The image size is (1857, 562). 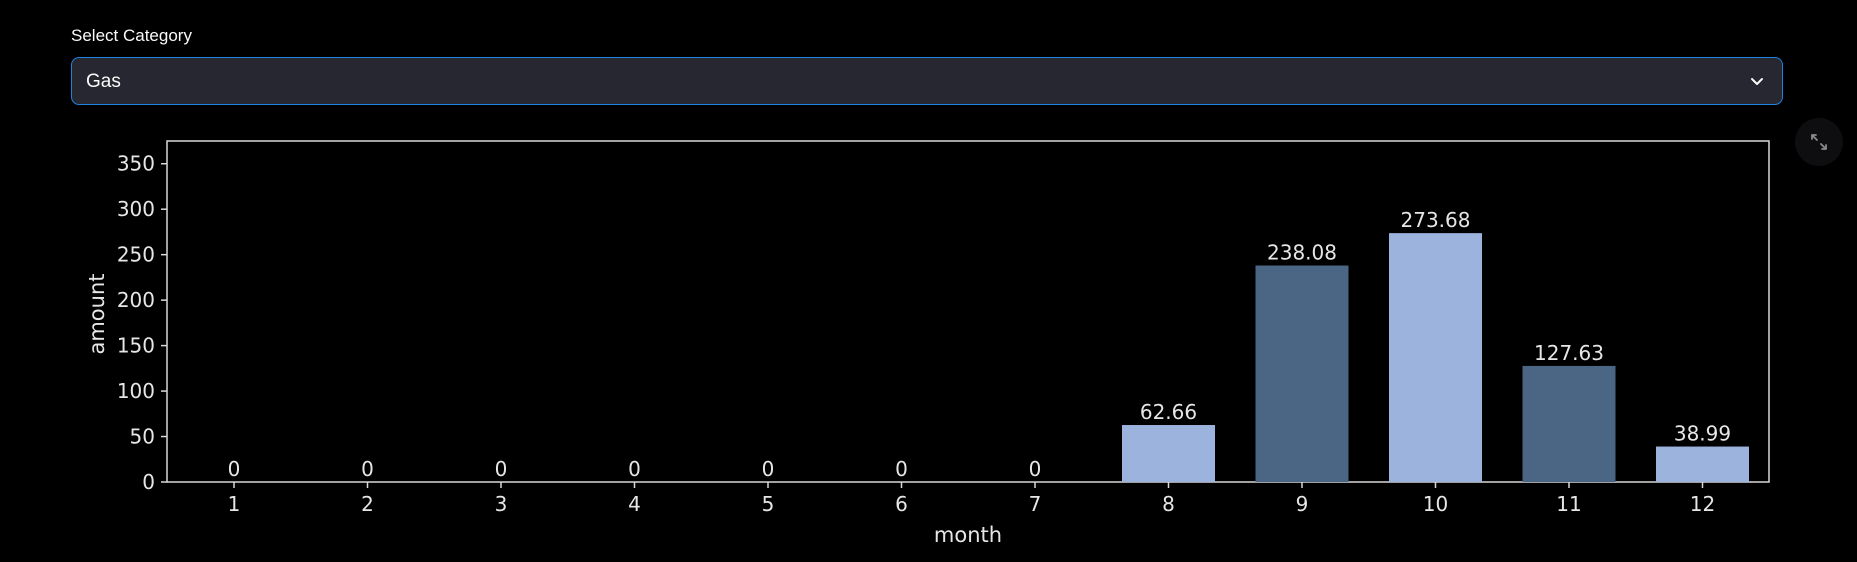 I want to click on bar-value-label: 273.68, so click(x=1436, y=220).